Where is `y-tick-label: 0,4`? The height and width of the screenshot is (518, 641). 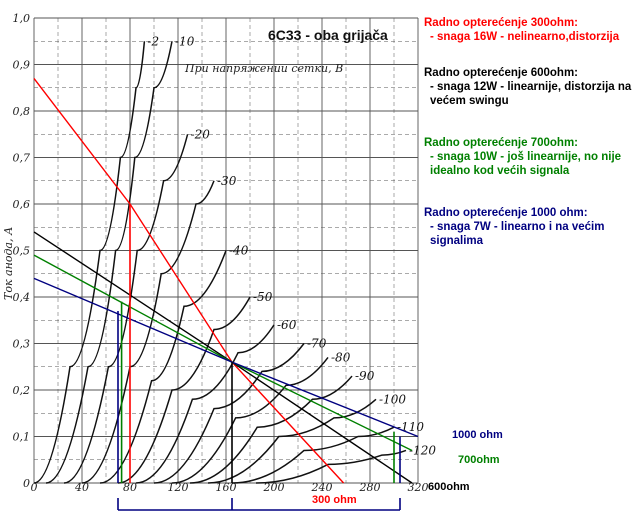 y-tick-label: 0,4 is located at coordinates (22, 297).